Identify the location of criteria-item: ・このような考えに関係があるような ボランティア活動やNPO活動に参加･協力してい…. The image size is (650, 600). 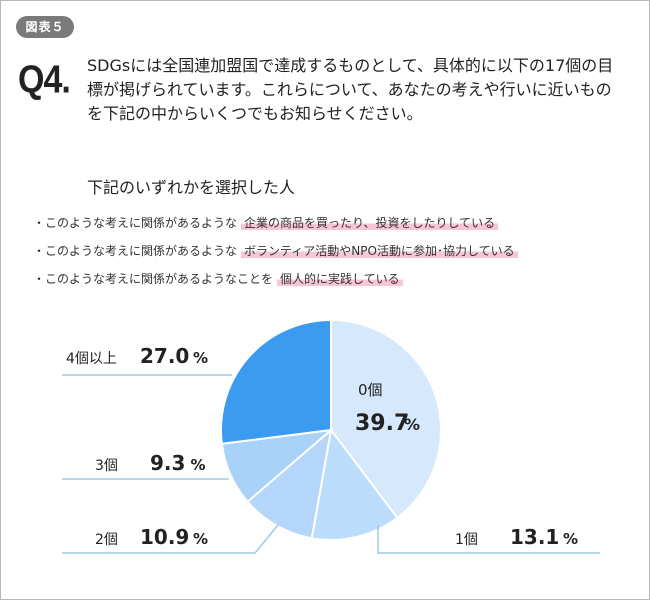
(275, 254).